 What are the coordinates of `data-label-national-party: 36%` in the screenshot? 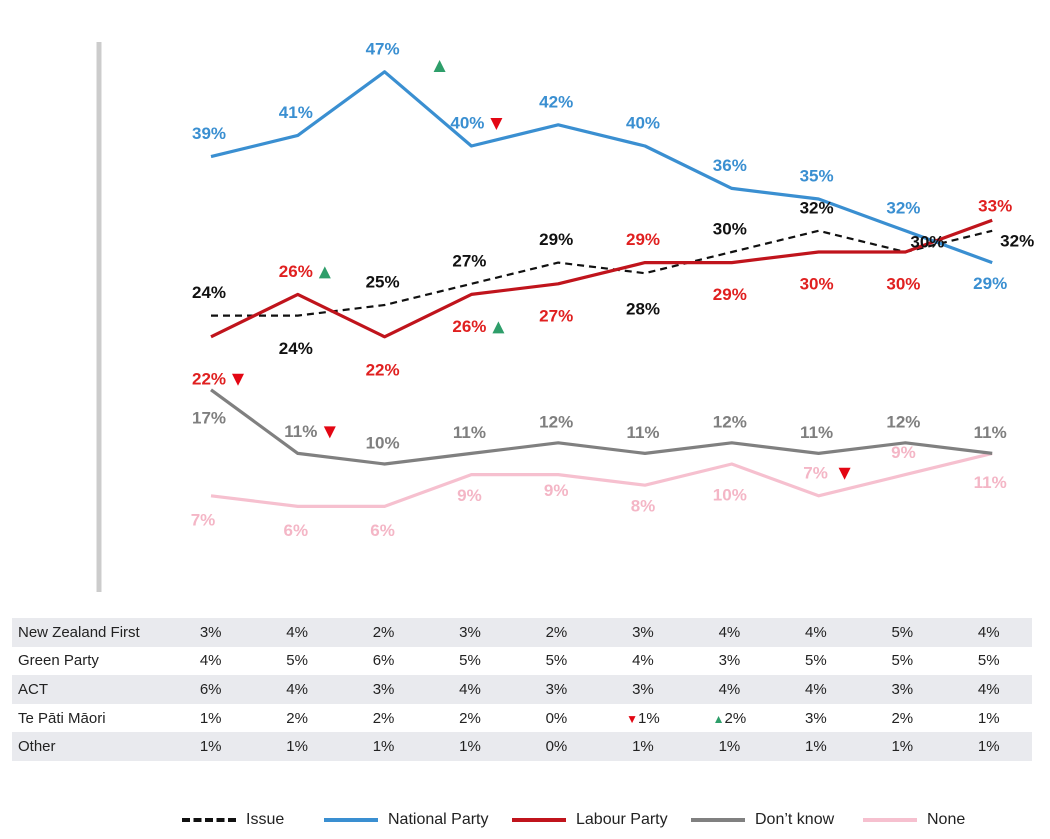 It's located at (730, 165).